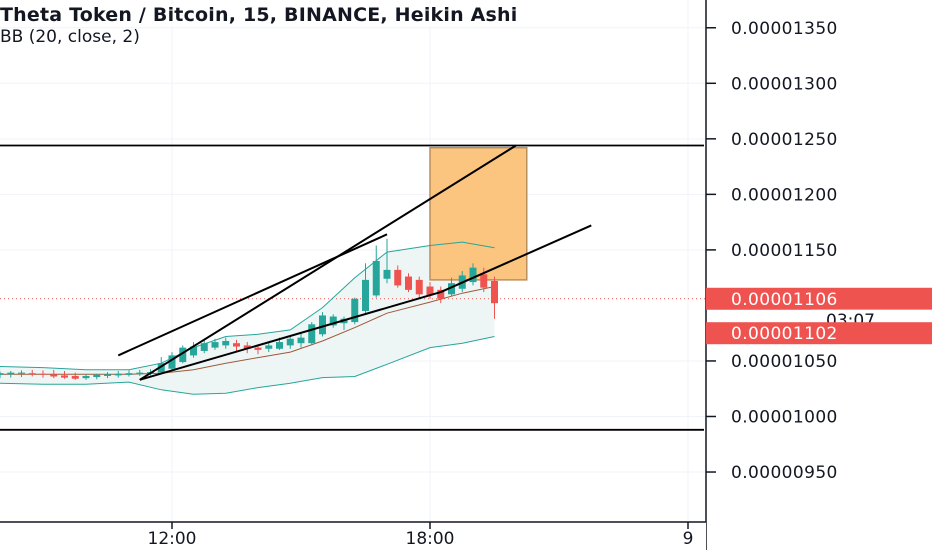 This screenshot has height=550, width=932. I want to click on bollinger-basis-line, so click(247, 330).